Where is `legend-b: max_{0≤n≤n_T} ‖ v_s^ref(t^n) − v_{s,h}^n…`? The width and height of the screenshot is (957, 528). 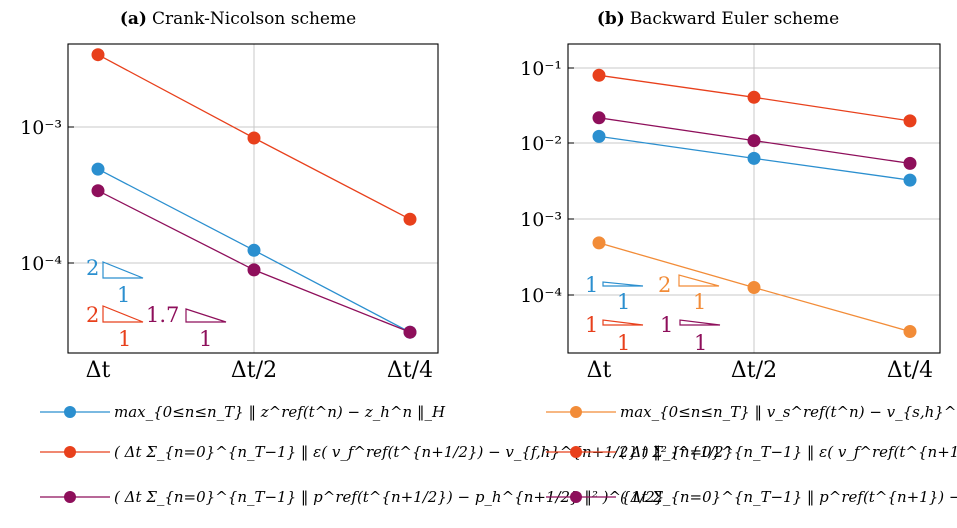
legend-b: max_{0≤n≤n_T} ‖ v_s^ref(t^n) − v_{s,h}^n… is located at coordinates (751, 454).